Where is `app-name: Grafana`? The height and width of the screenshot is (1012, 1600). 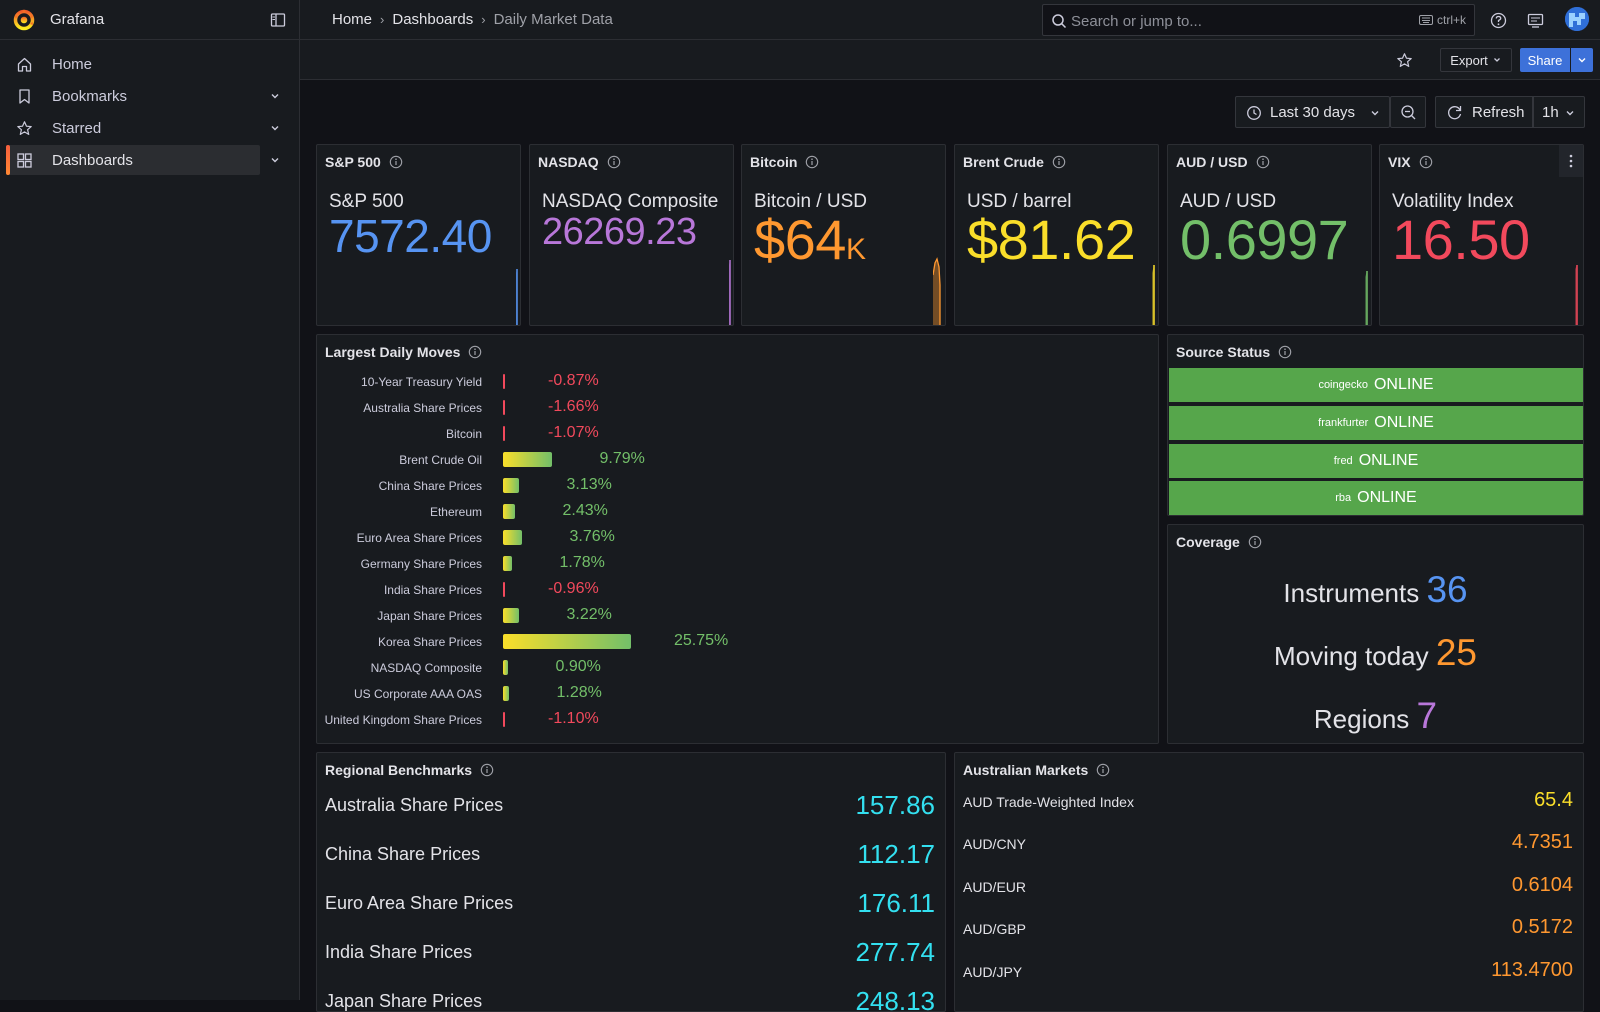 app-name: Grafana is located at coordinates (77, 19).